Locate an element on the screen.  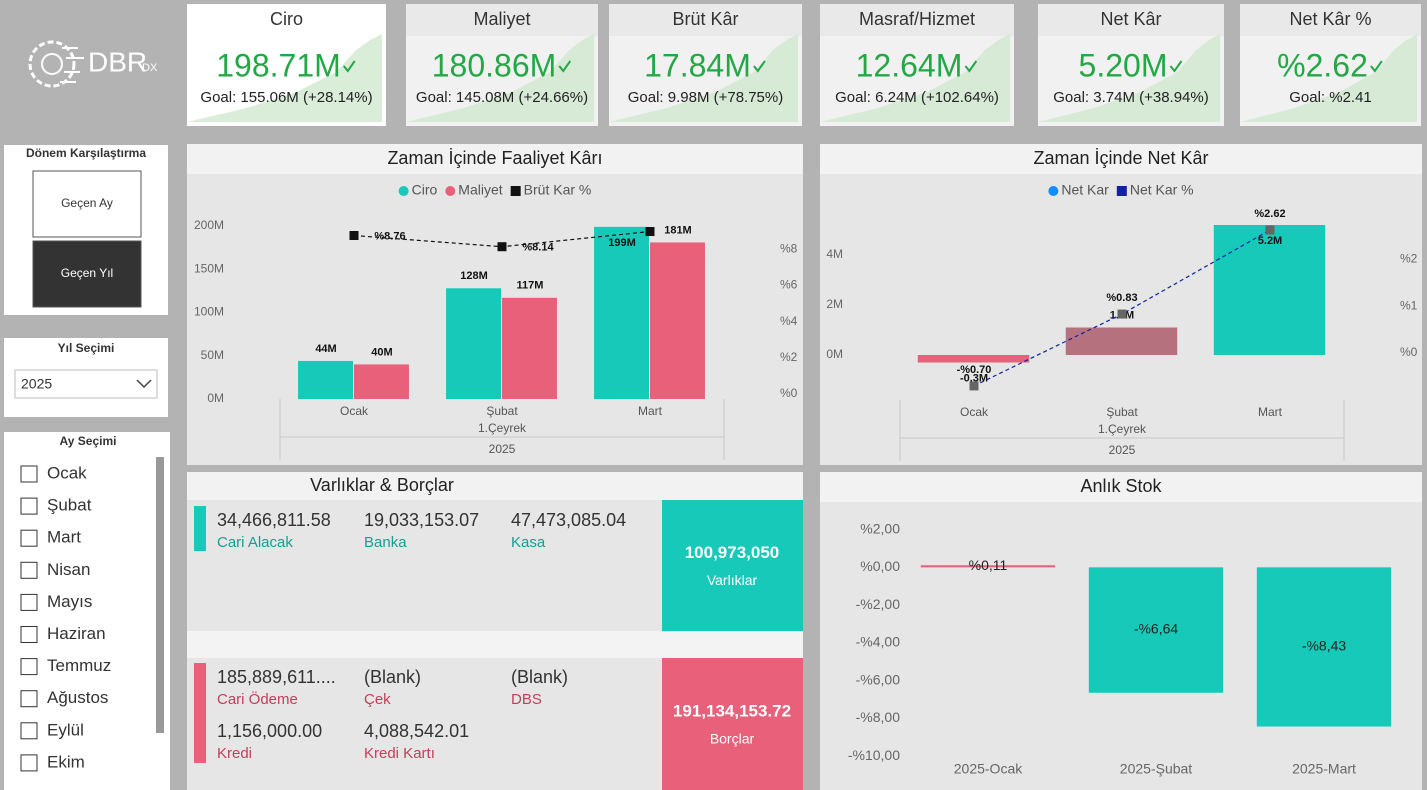
year-dropdown is located at coordinates (86, 384).